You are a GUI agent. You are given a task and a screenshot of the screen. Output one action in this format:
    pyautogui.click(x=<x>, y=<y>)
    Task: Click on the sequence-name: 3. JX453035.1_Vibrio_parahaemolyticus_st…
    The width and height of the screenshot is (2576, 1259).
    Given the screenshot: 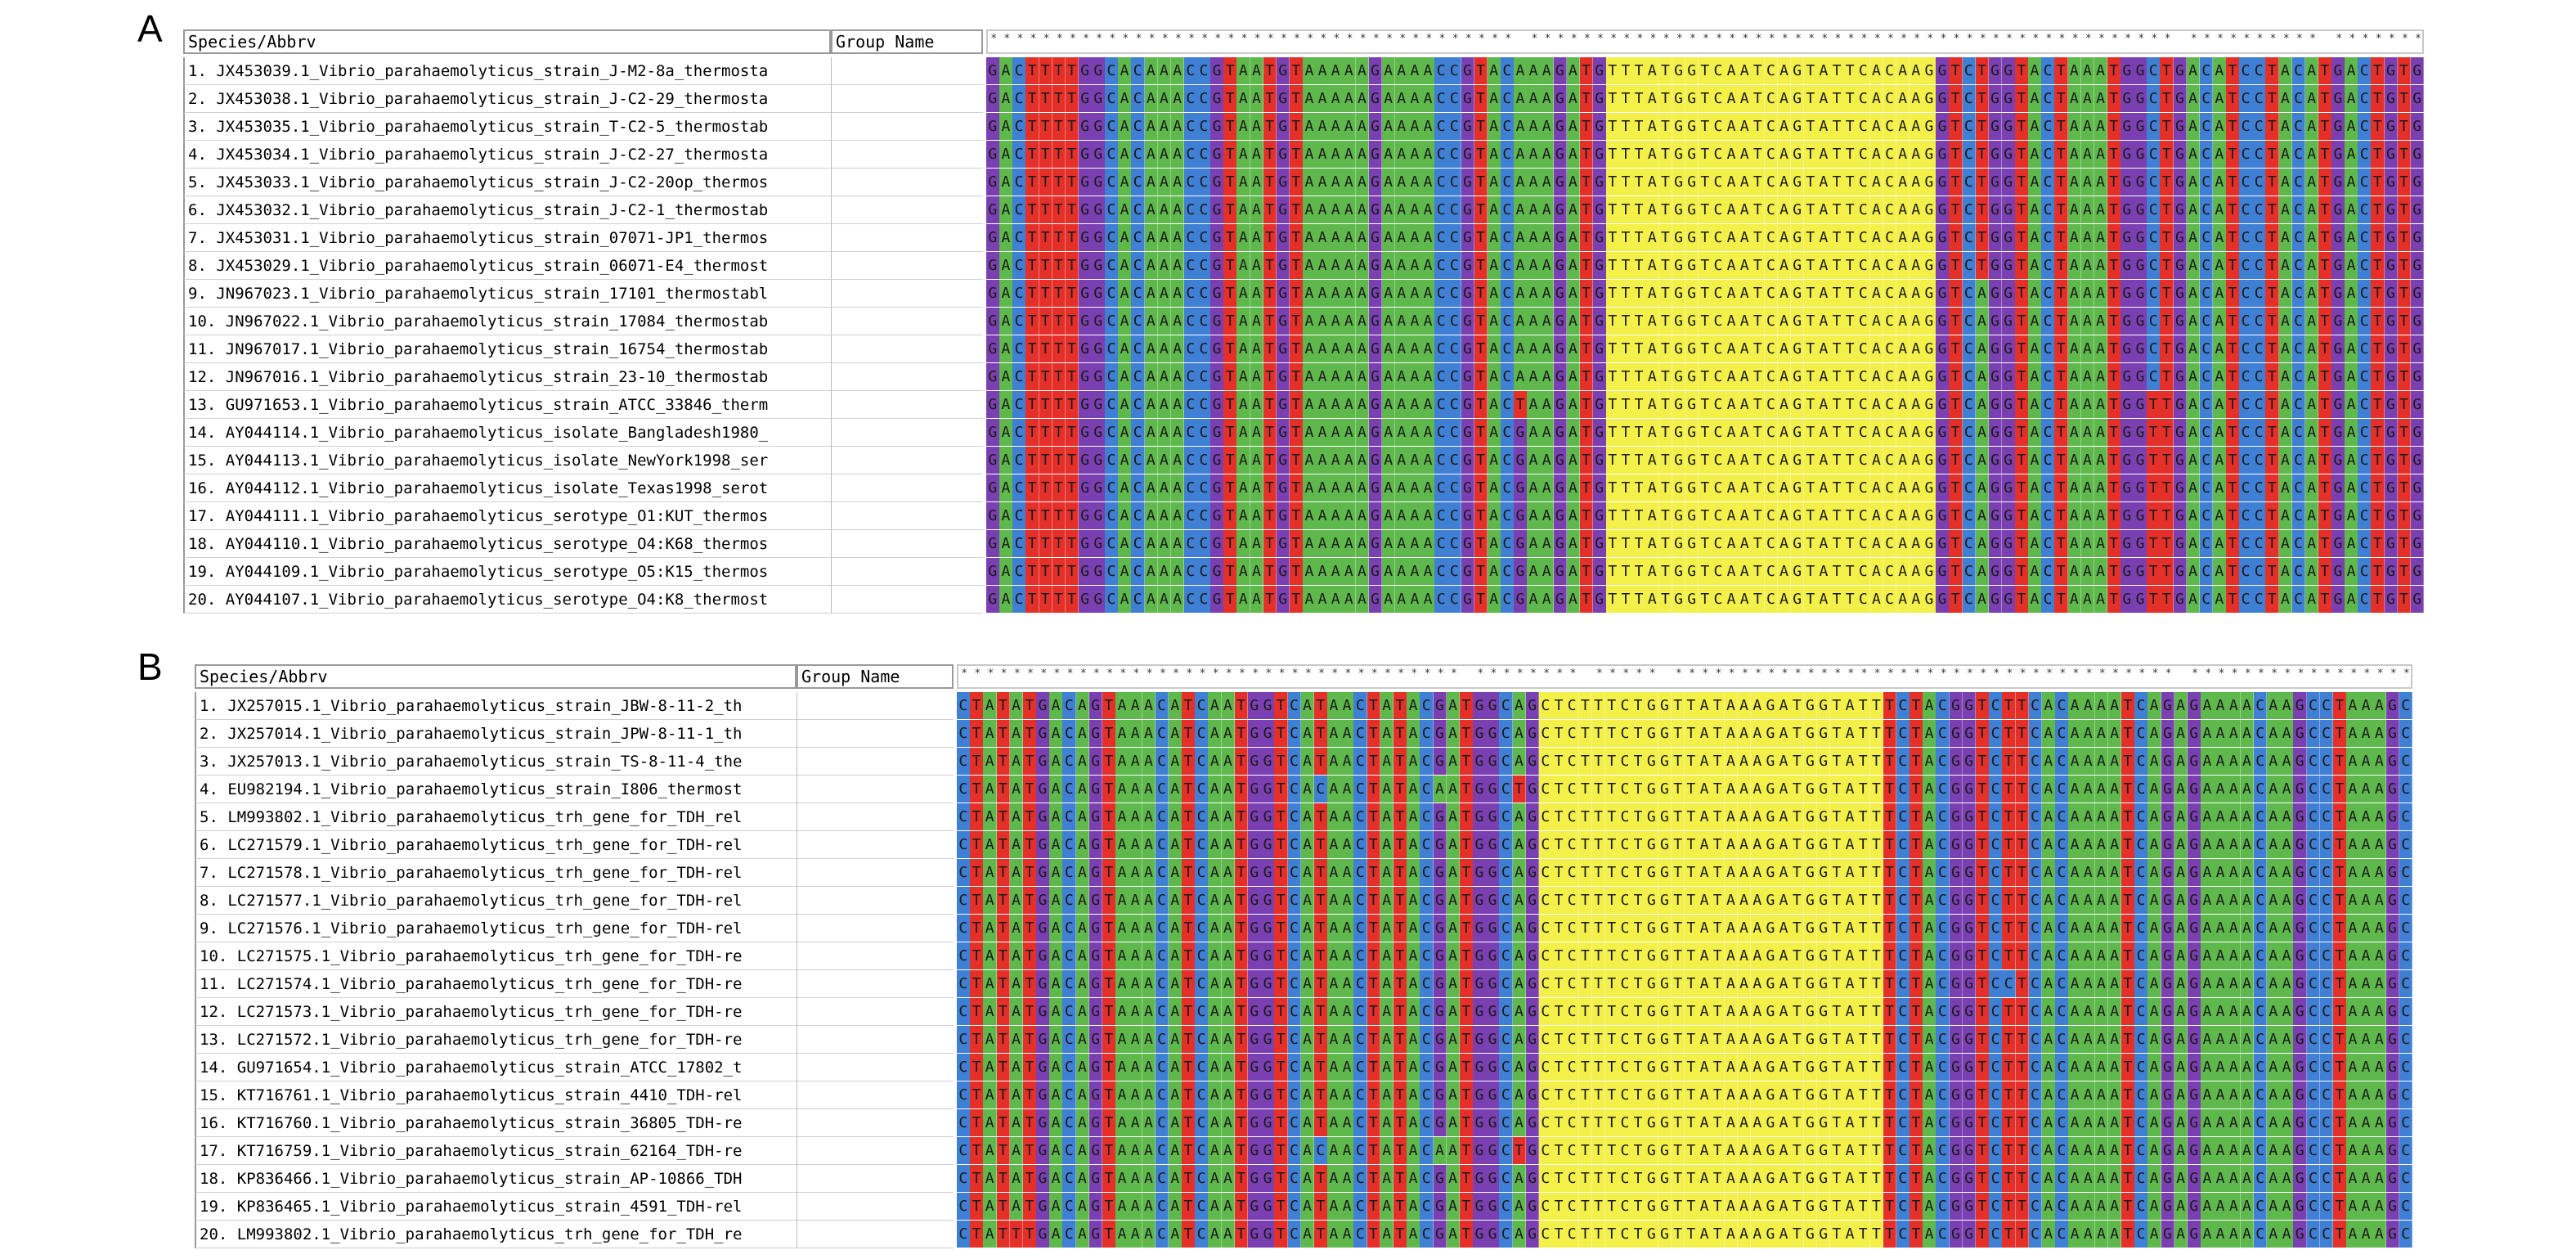 What is the action you would take?
    pyautogui.click(x=507, y=127)
    